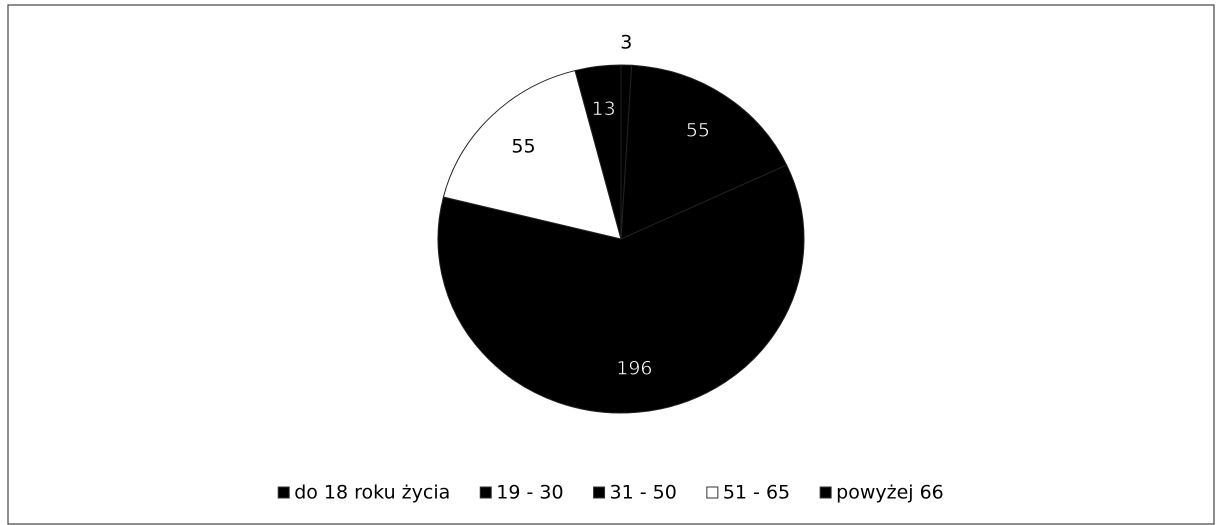 The image size is (1220, 525). I want to click on legend-label: 19 - 30, so click(529, 493).